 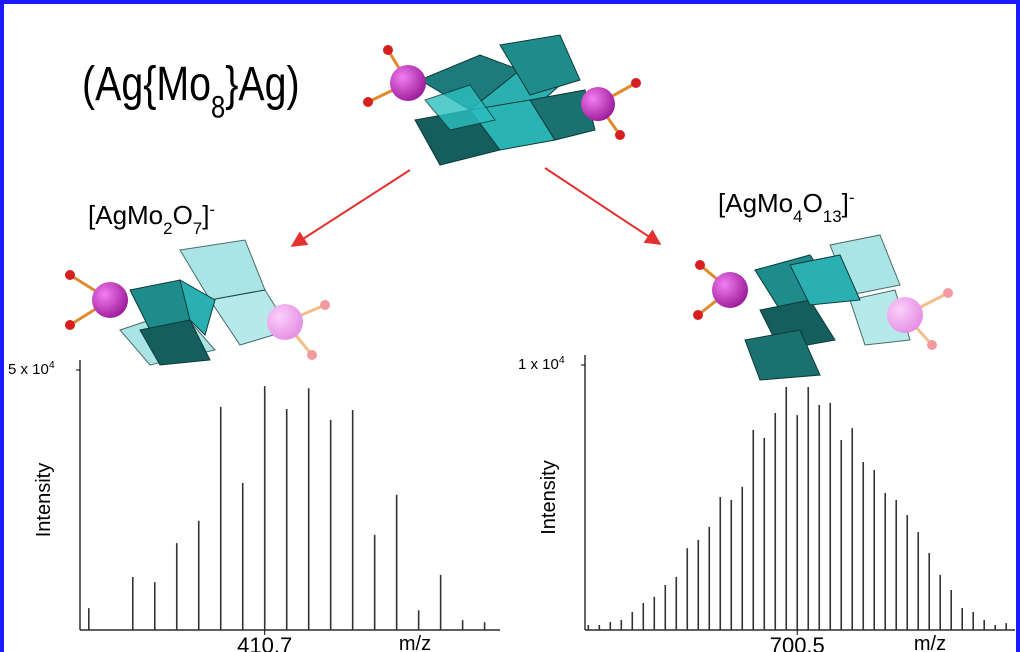 I want to click on text-part: 13, so click(x=832, y=216).